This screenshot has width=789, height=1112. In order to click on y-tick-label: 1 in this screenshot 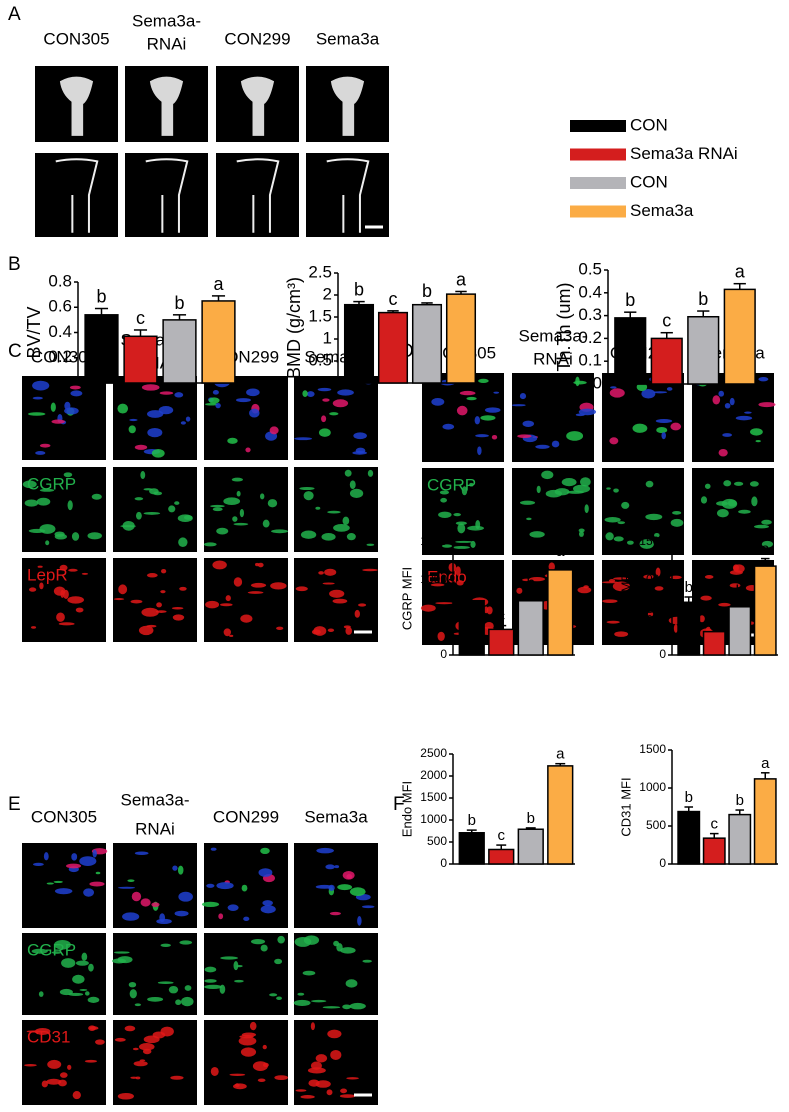, I will do `click(327, 337)`.